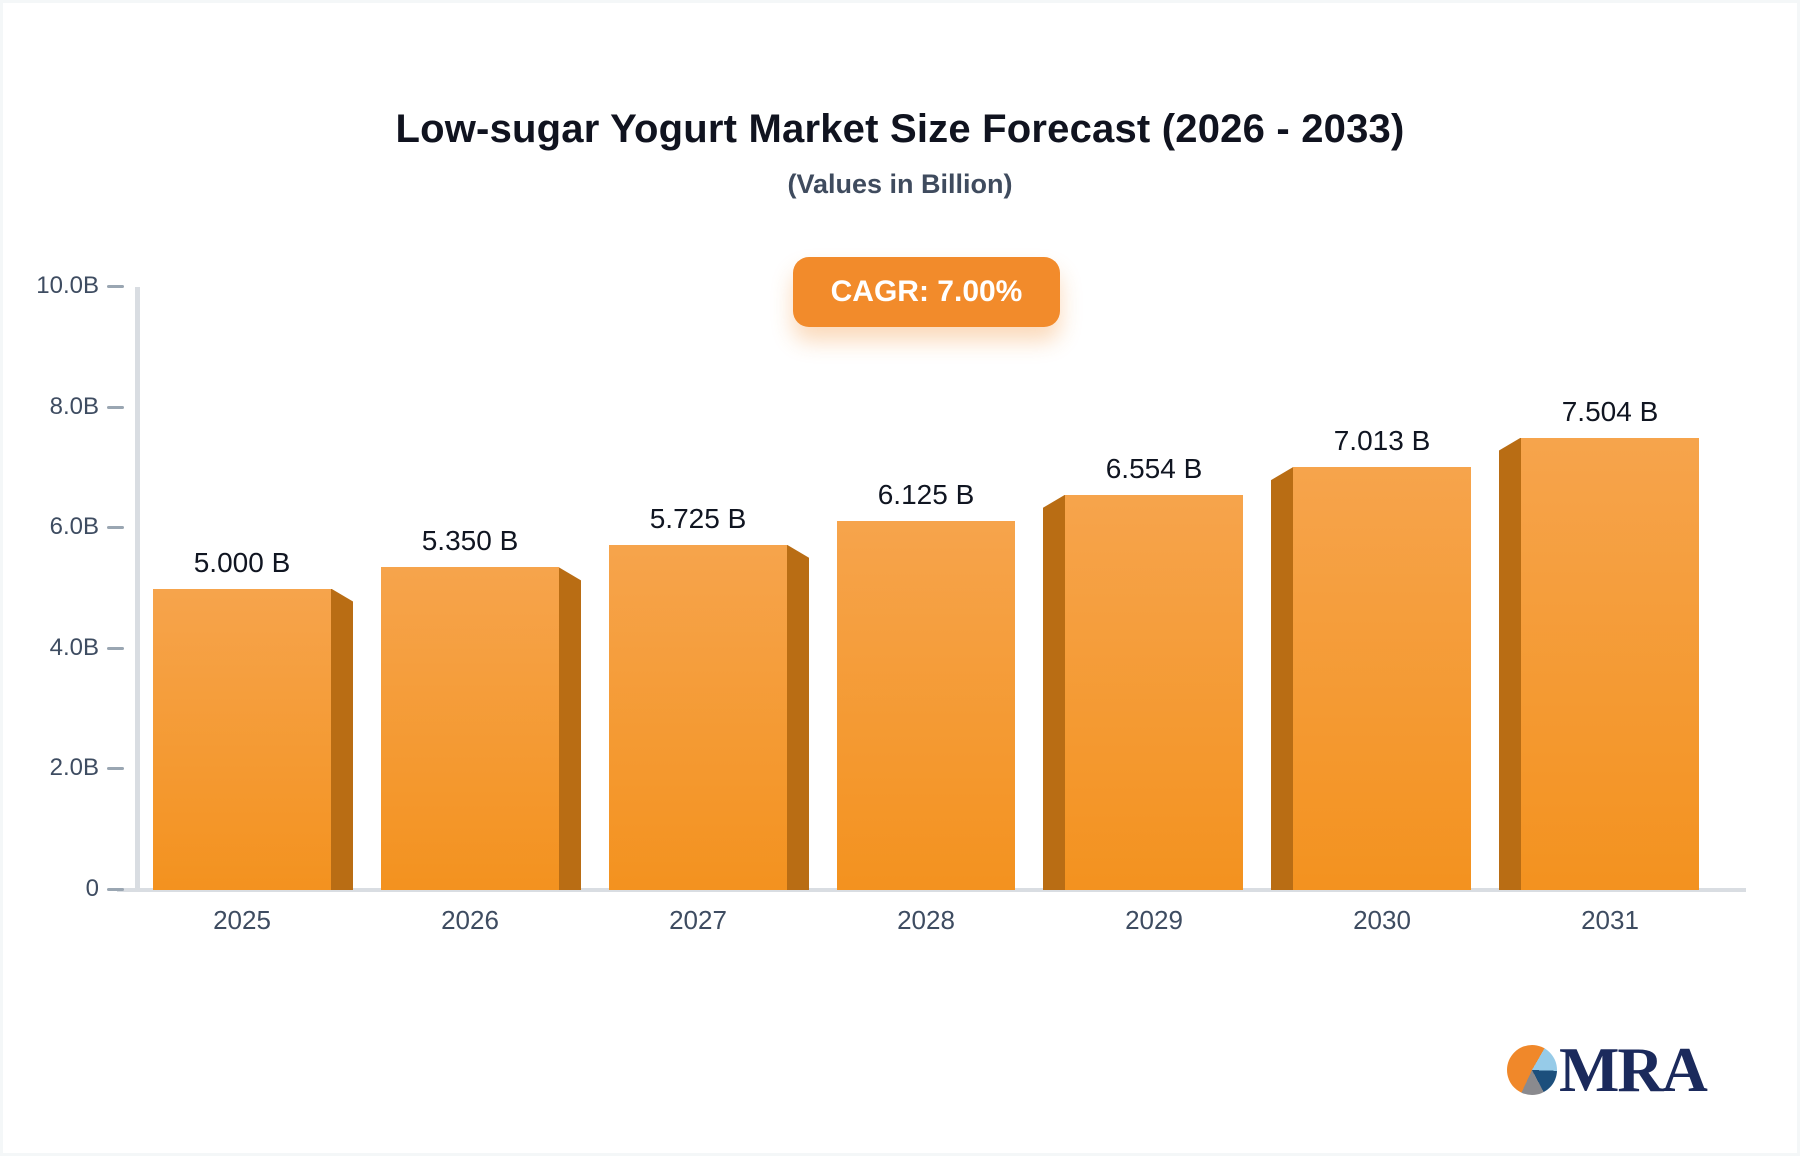 This screenshot has width=1800, height=1156. Describe the element at coordinates (74, 527) in the screenshot. I see `y-tick-label: 6.0B` at that location.